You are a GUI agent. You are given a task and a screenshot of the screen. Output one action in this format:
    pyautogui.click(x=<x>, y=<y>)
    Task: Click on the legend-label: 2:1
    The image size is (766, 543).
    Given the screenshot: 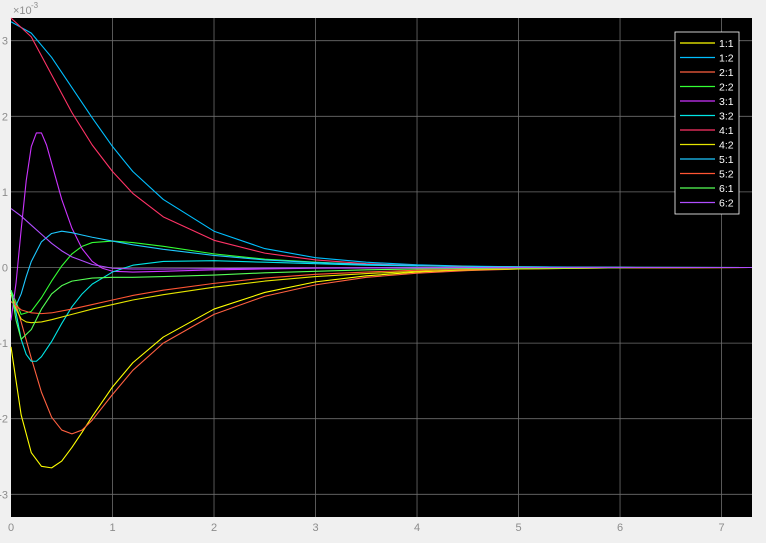 What is the action you would take?
    pyautogui.click(x=726, y=73)
    